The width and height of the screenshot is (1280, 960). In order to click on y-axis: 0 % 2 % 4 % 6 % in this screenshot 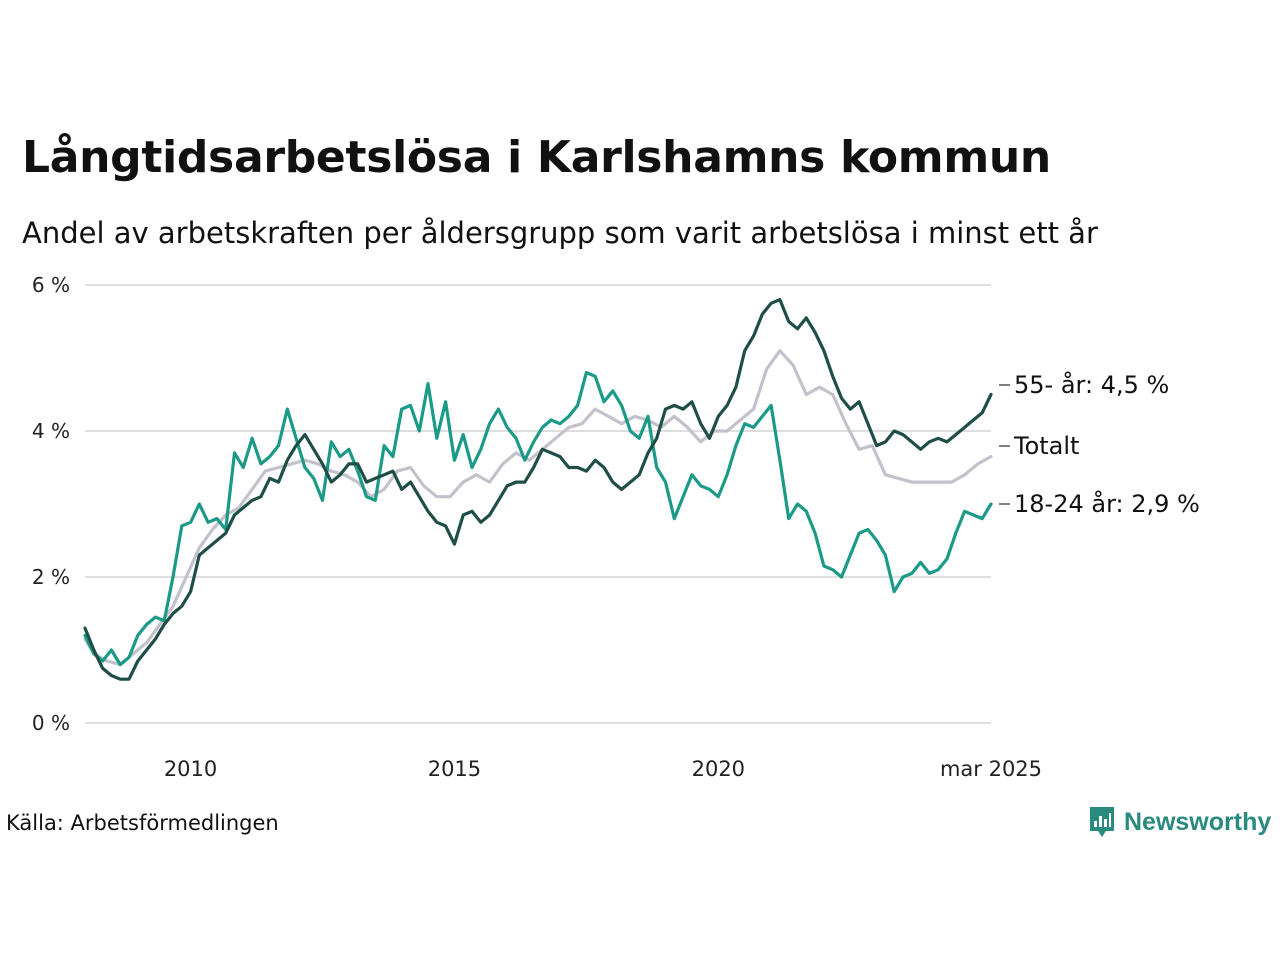, I will do `click(51, 504)`.